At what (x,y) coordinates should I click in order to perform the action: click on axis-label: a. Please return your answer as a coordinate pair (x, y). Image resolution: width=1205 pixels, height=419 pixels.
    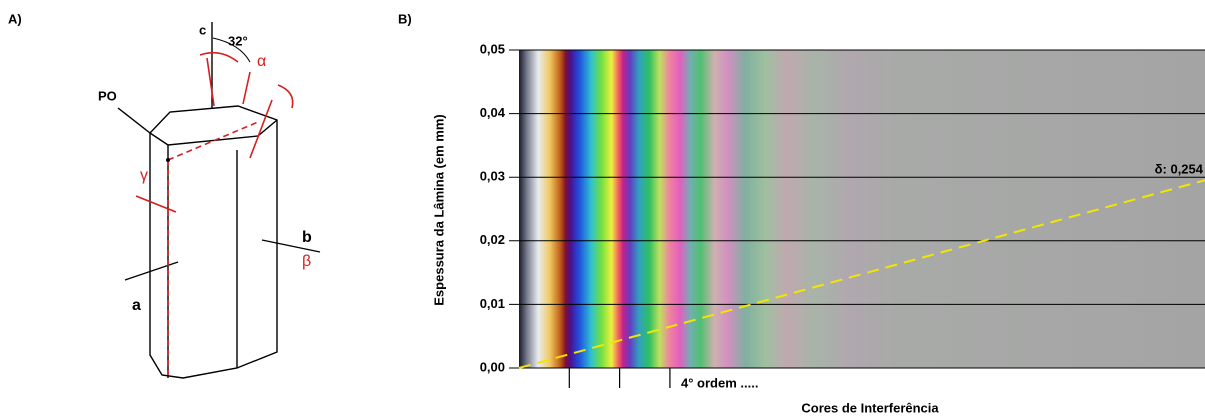
    Looking at the image, I should click on (136, 305).